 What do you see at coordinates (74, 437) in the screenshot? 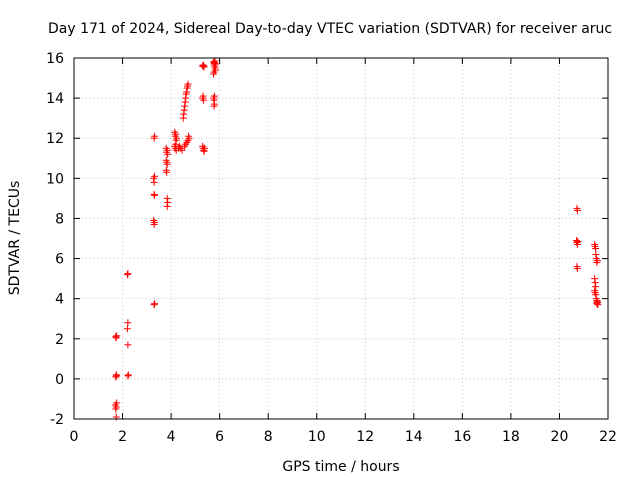
I see `x-tick-label: 0` at bounding box center [74, 437].